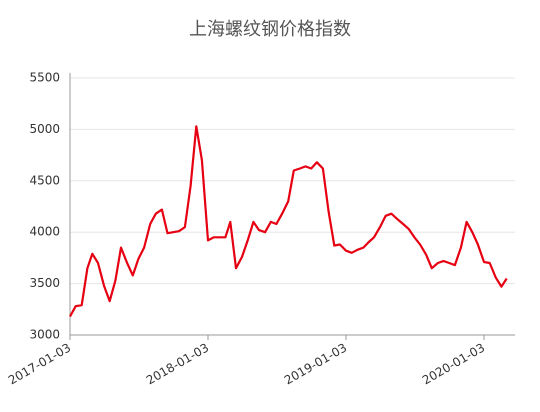 The width and height of the screenshot is (540, 412). I want to click on y-tick-label: 4000, so click(44, 232).